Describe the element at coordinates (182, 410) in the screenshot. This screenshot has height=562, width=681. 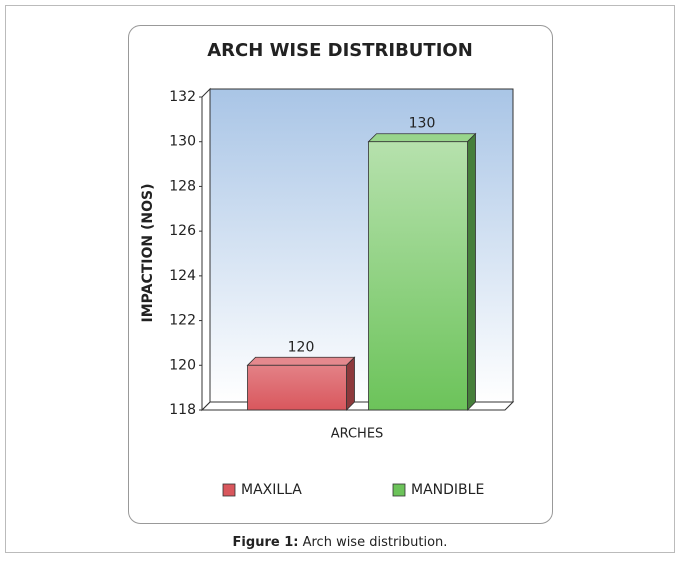
I see `y-tick-label: 118` at that location.